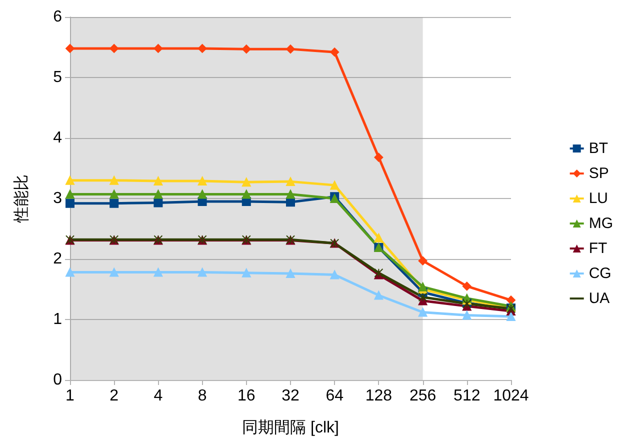 The height and width of the screenshot is (447, 628). I want to click on legend-label: LU, so click(598, 198).